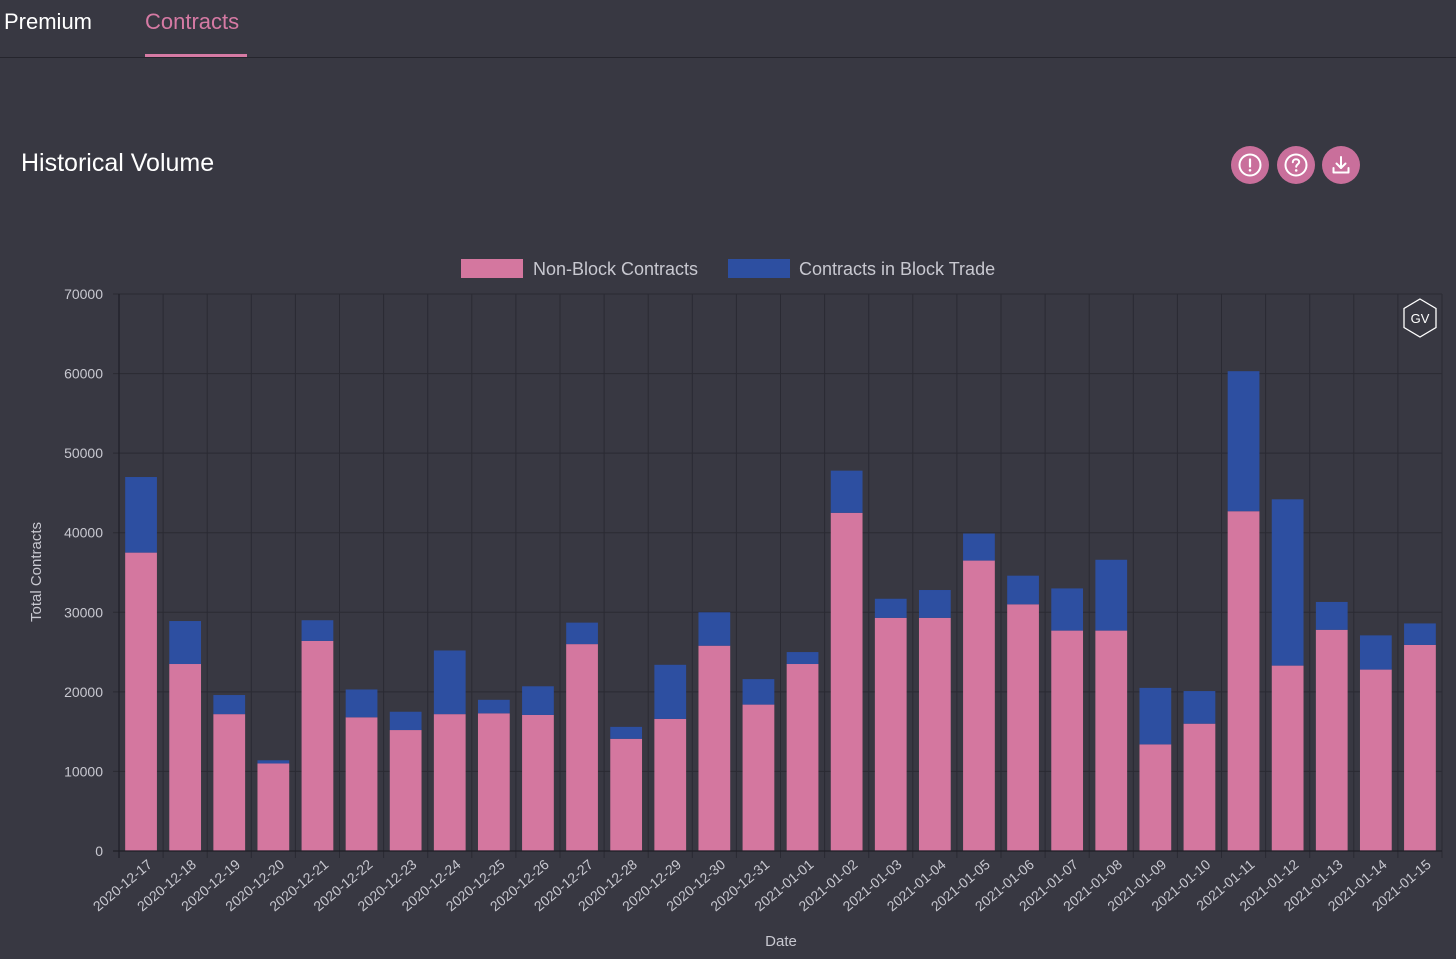 The image size is (1456, 959). What do you see at coordinates (99, 851) in the screenshot?
I see `y-tick-label: 0` at bounding box center [99, 851].